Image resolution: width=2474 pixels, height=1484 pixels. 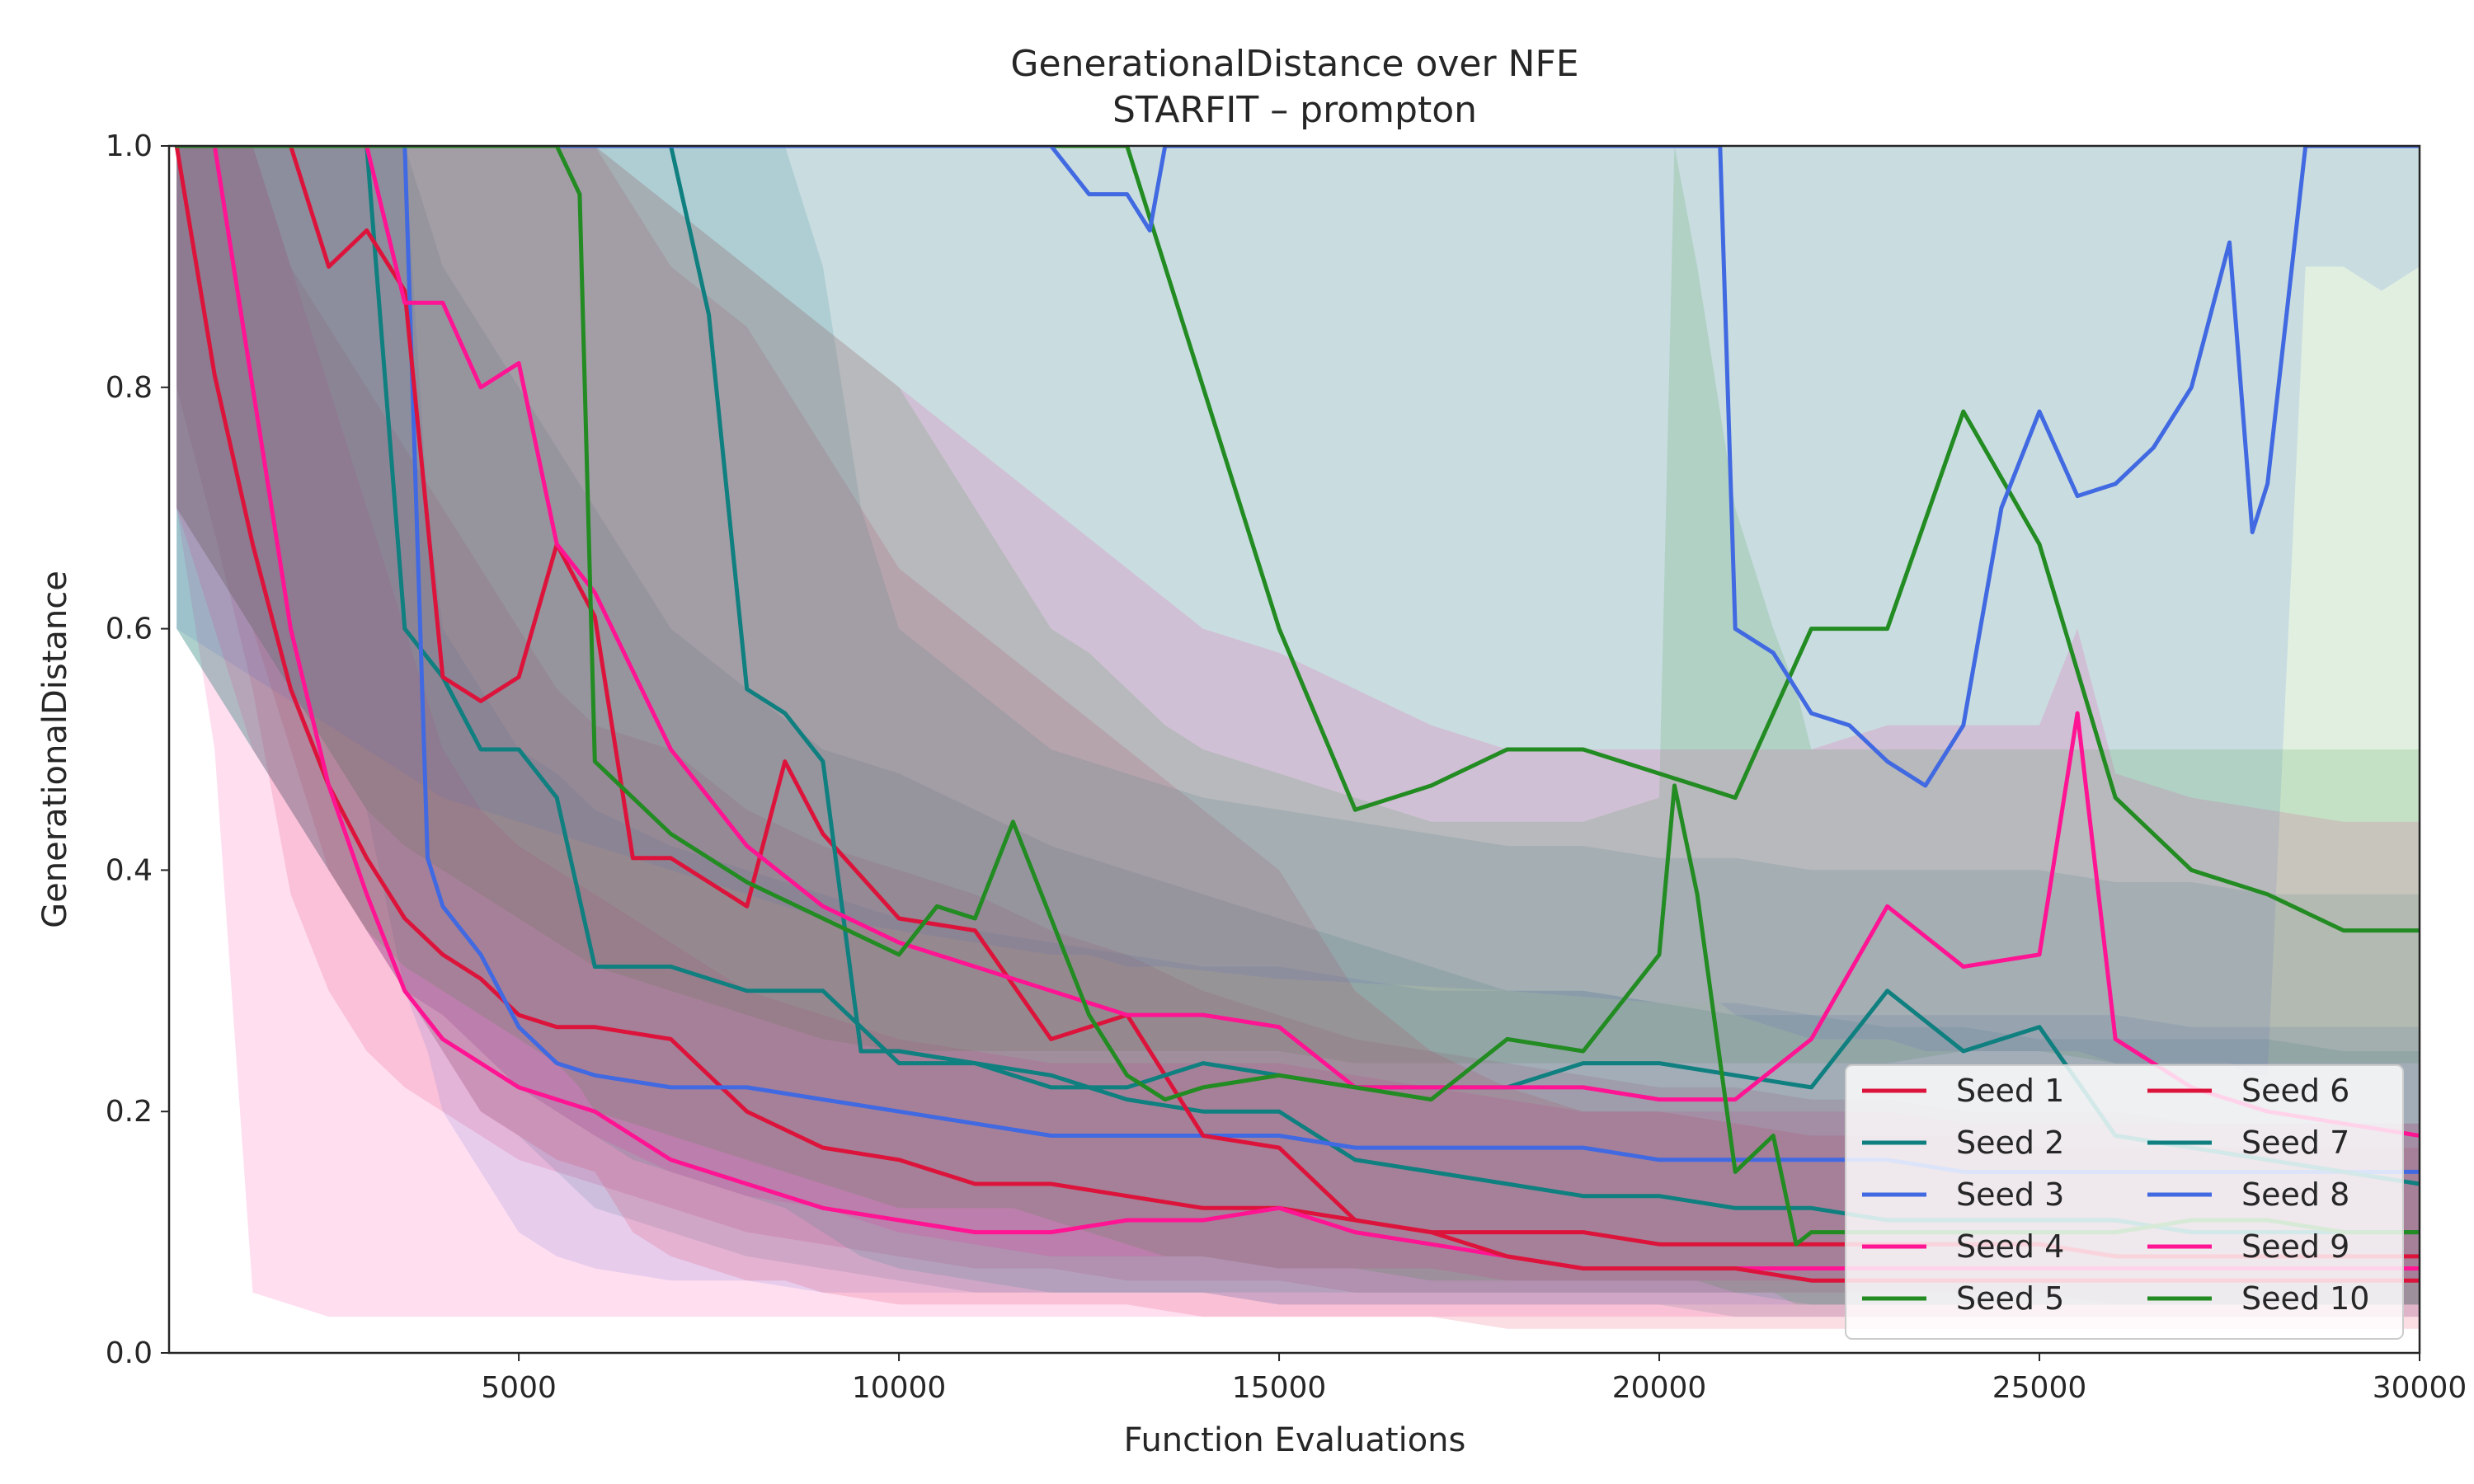 What do you see at coordinates (2039, 1388) in the screenshot?
I see `x-tick-label: 25000` at bounding box center [2039, 1388].